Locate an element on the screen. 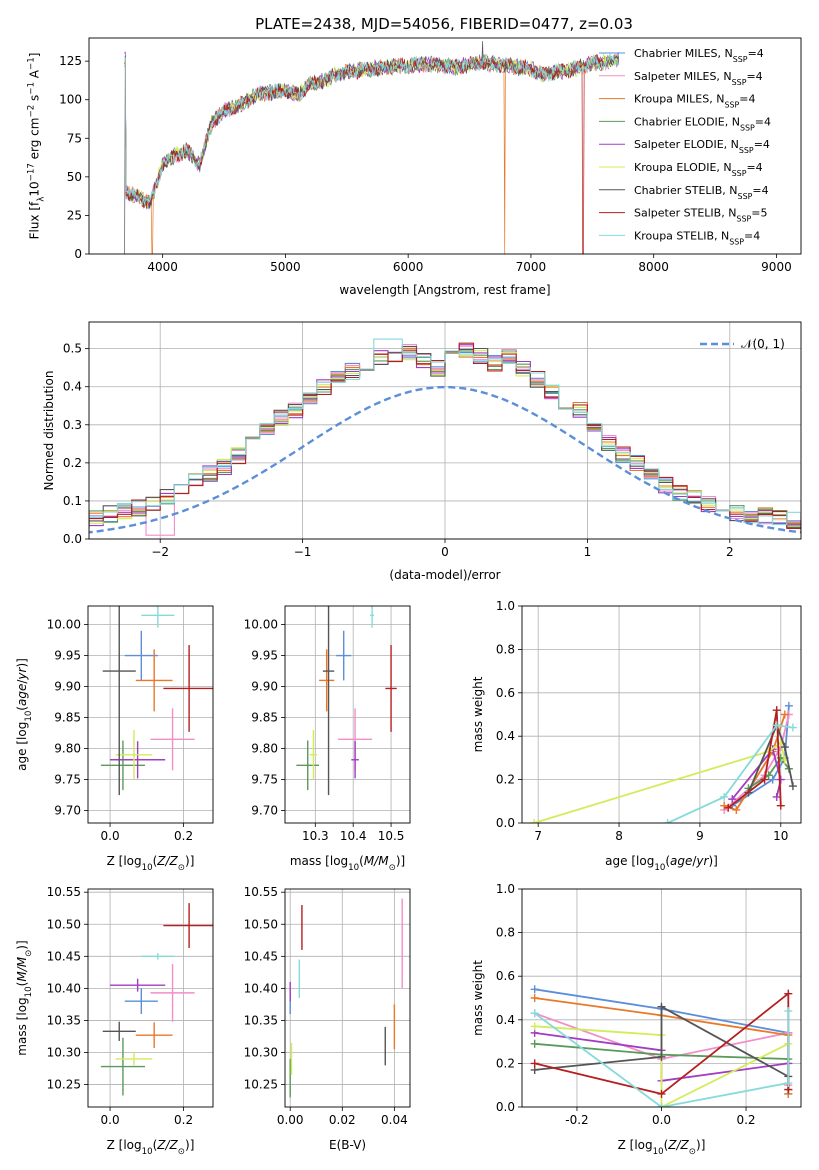 This screenshot has width=819, height=1170. legend-entry: Chabrier ELODIE, NSSP=4 is located at coordinates (702, 123).